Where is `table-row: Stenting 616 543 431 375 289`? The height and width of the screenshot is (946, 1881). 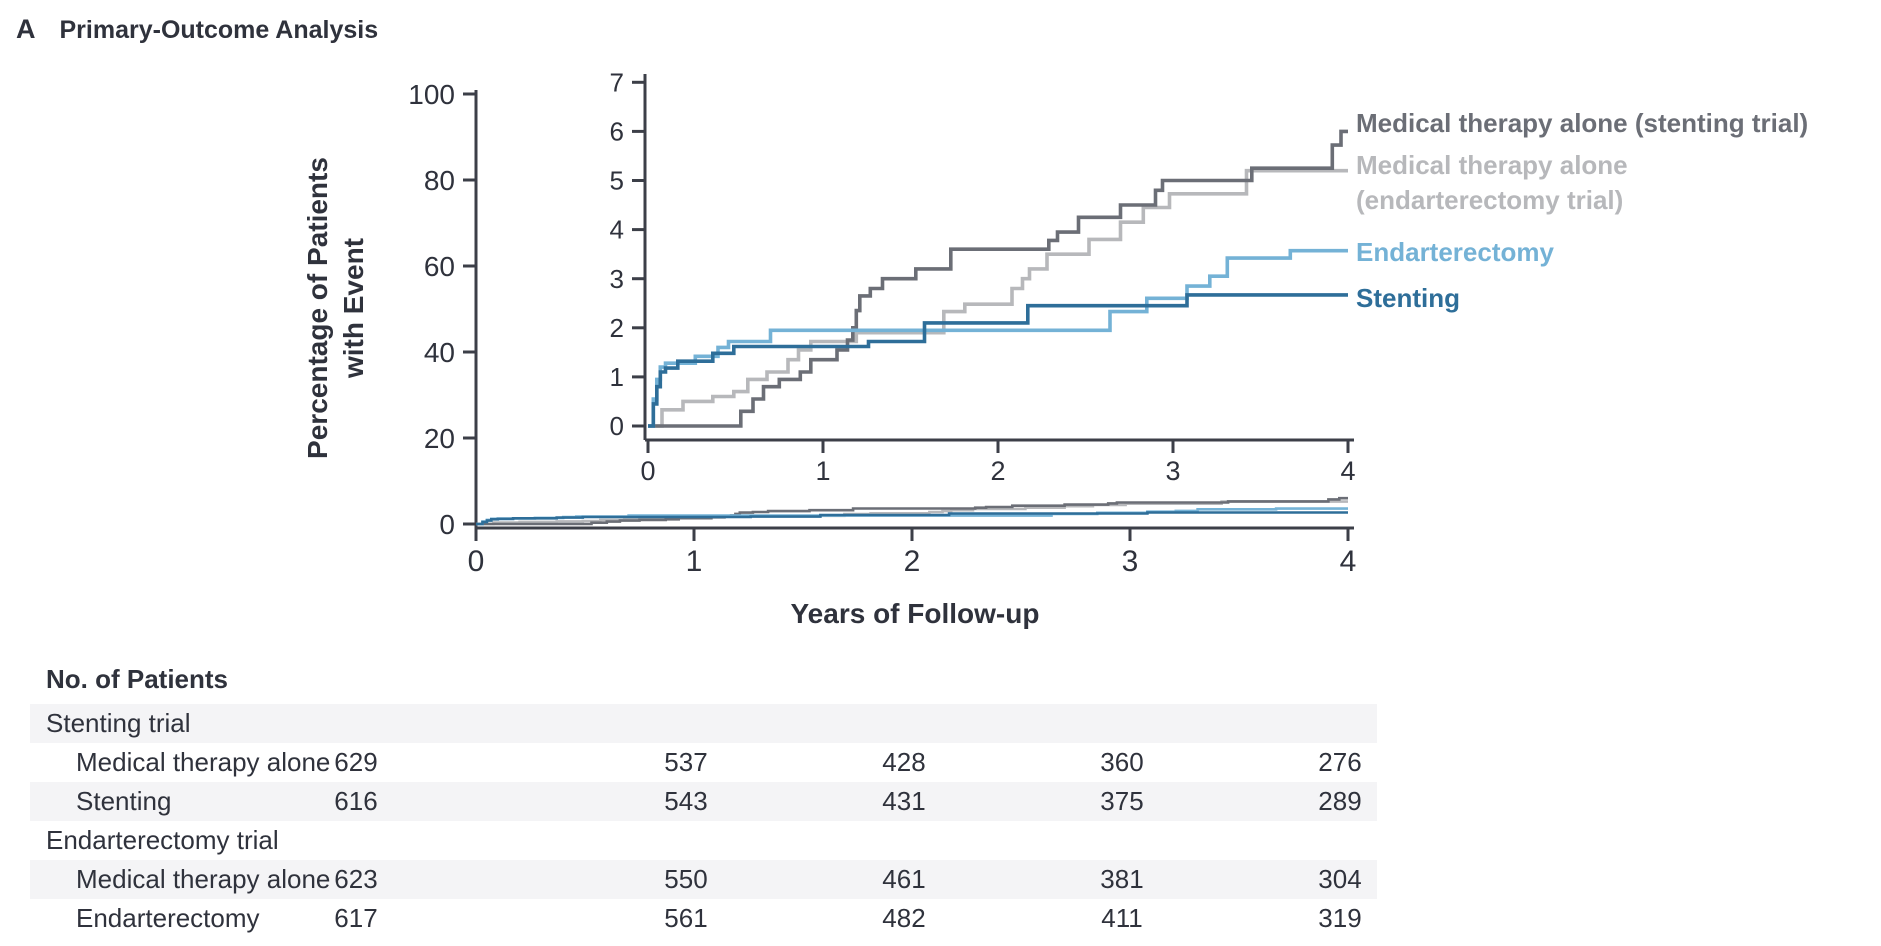
table-row: Stenting 616 543 431 375 289 is located at coordinates (703, 801).